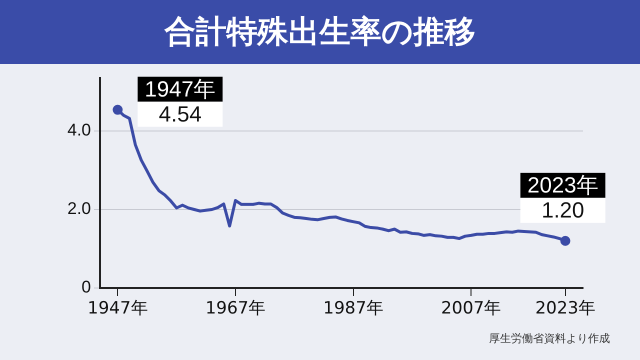  What do you see at coordinates (180, 101) in the screenshot?
I see `annotation: 1947年 4.54` at bounding box center [180, 101].